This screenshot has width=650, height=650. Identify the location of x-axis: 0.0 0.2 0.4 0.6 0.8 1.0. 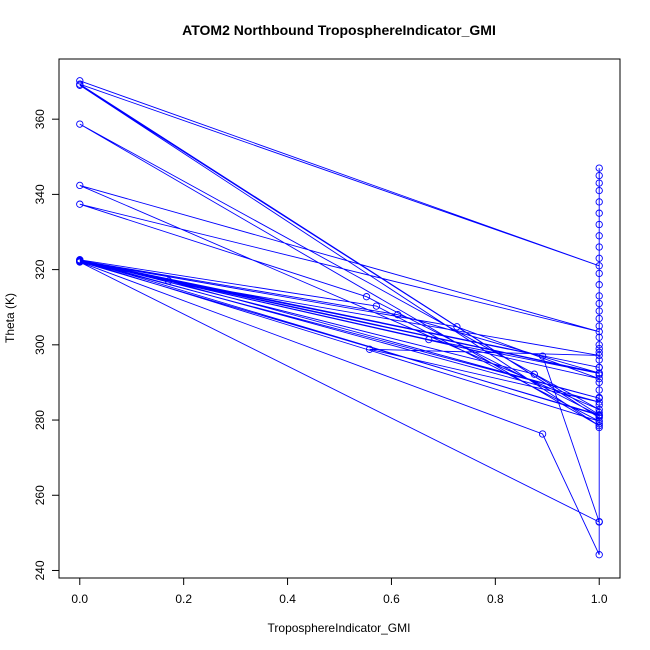
(339, 591).